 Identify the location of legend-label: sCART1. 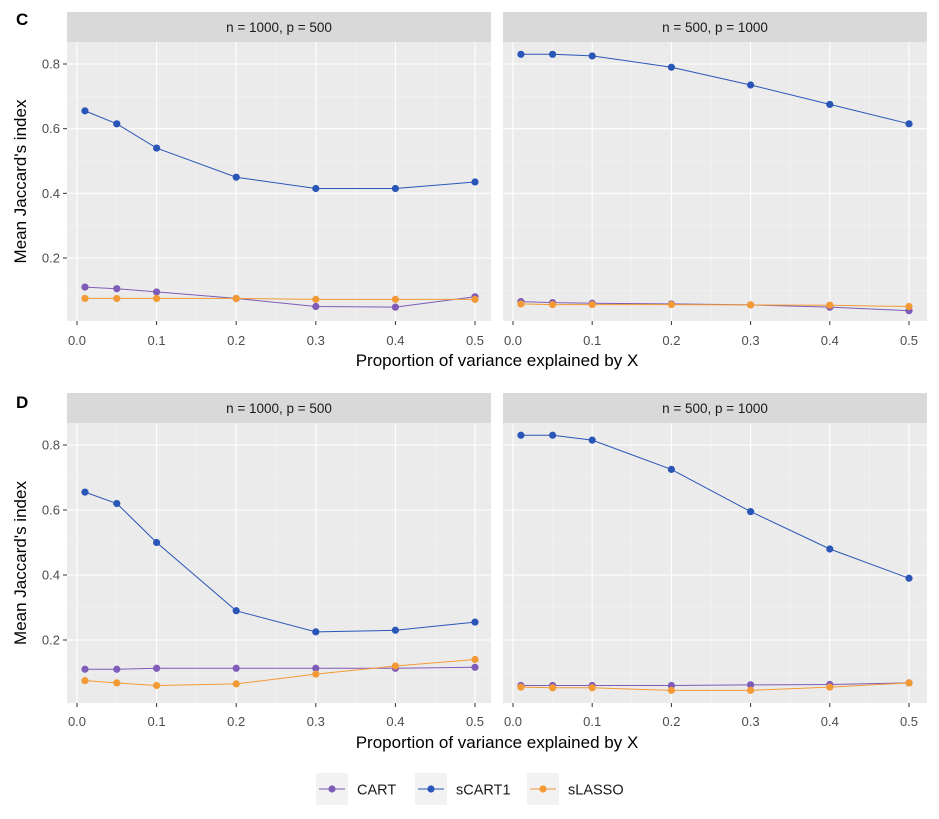
(483, 791).